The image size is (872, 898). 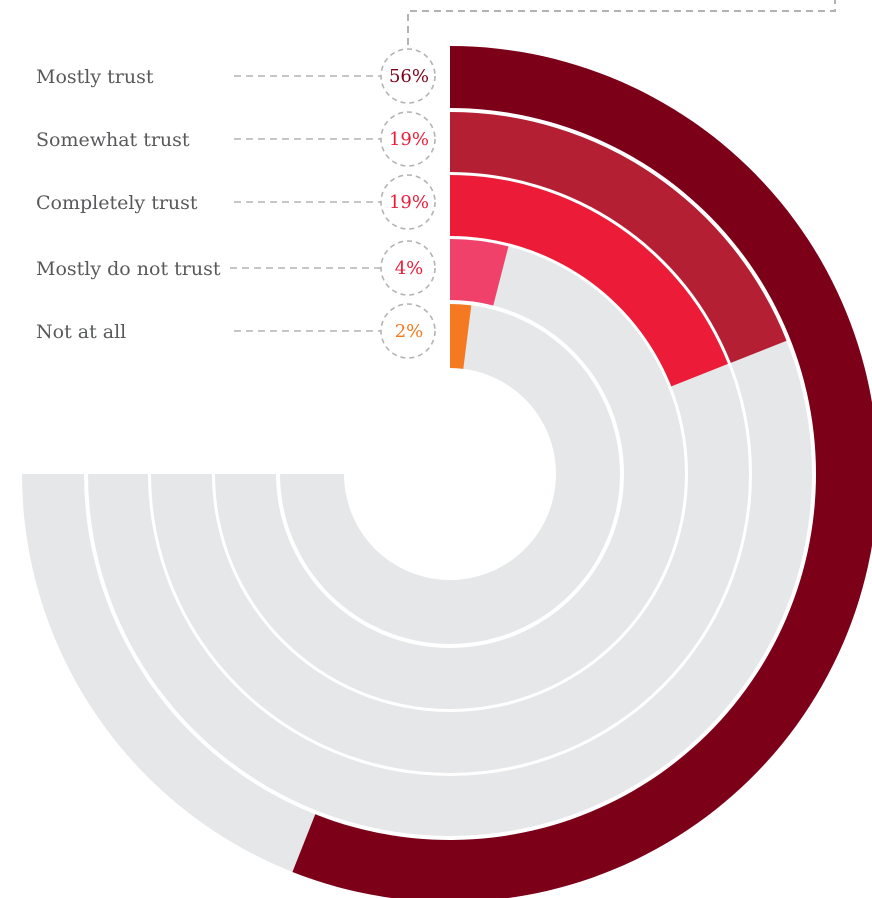 I want to click on category-label-not-at-all: Not at all, so click(x=81, y=332).